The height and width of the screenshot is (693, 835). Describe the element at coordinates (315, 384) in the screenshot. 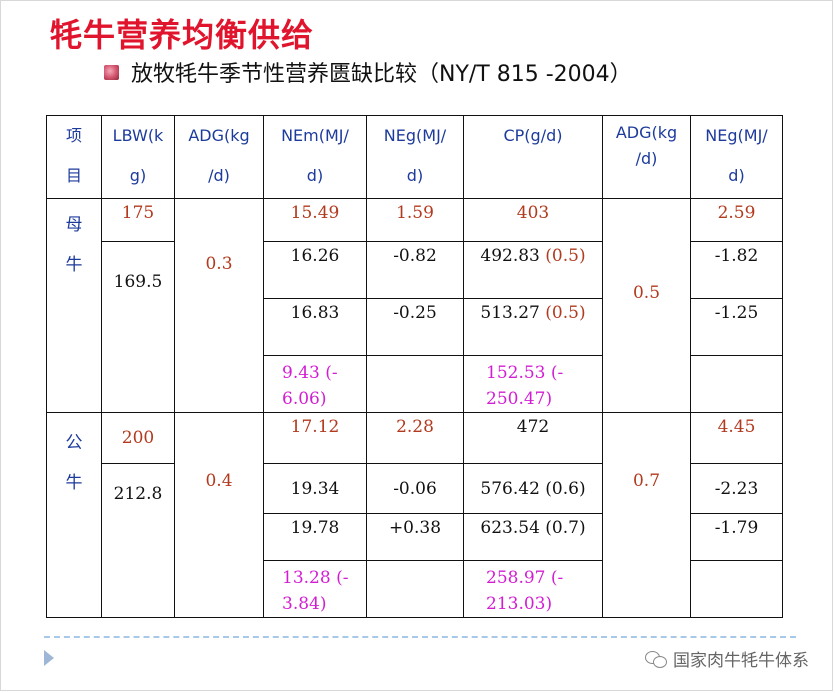

I see `female-nem-deficit: 9.43 (- 6.06)` at that location.